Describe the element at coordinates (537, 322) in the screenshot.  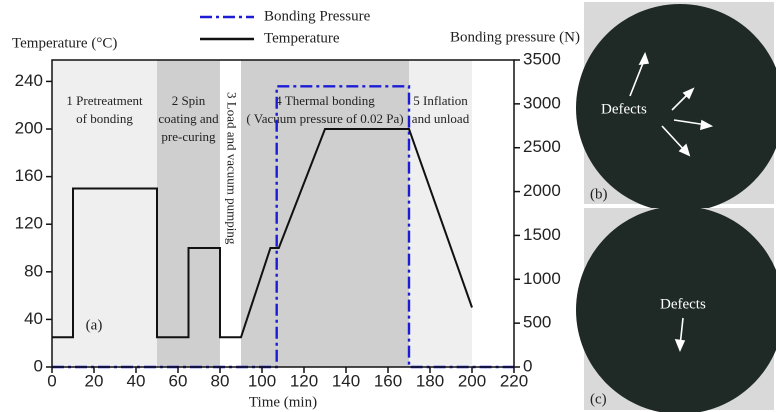
I see `y2-tick-label: 500` at that location.